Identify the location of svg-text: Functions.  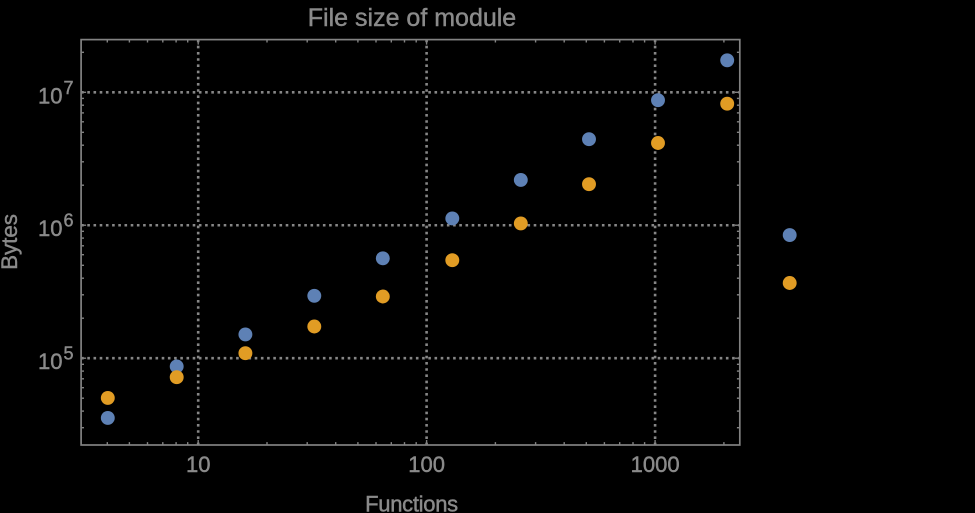
(411, 502).